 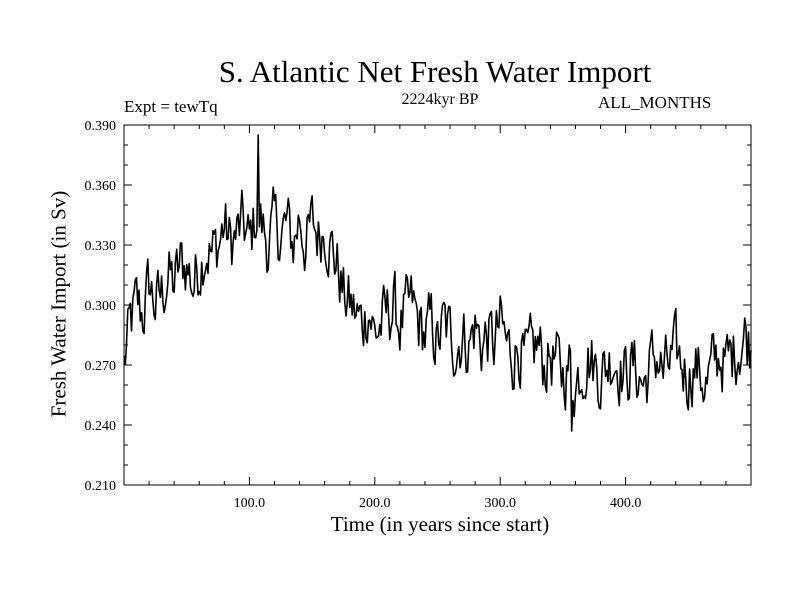 I want to click on x-tick-label: 200.0, so click(x=375, y=503).